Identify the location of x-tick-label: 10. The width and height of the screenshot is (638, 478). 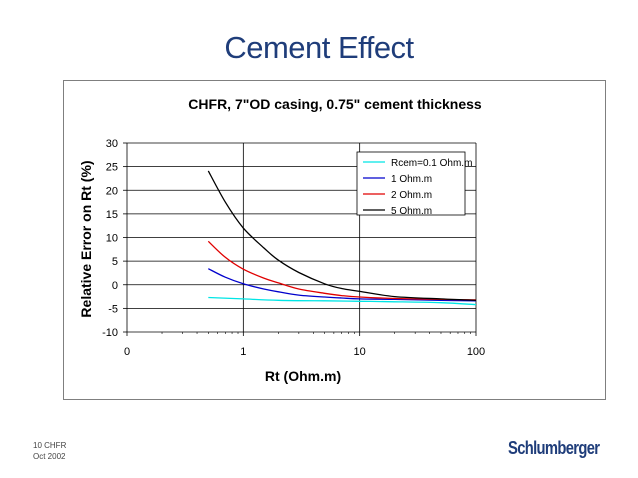
(360, 352).